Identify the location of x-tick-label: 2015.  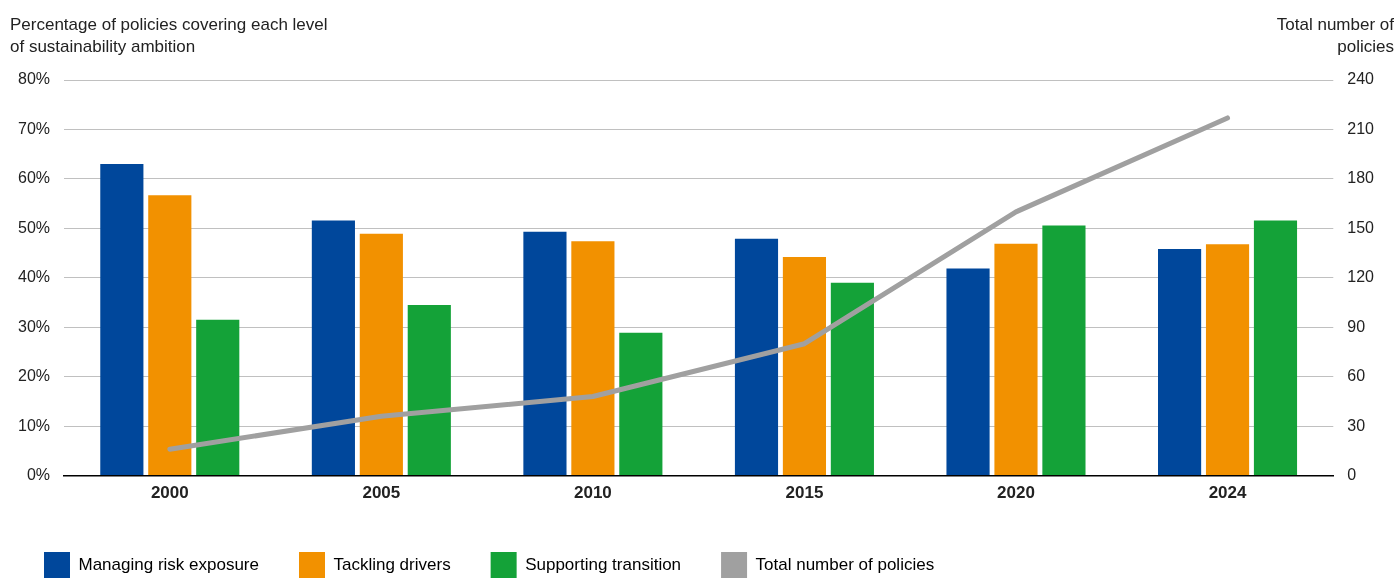
(804, 493).